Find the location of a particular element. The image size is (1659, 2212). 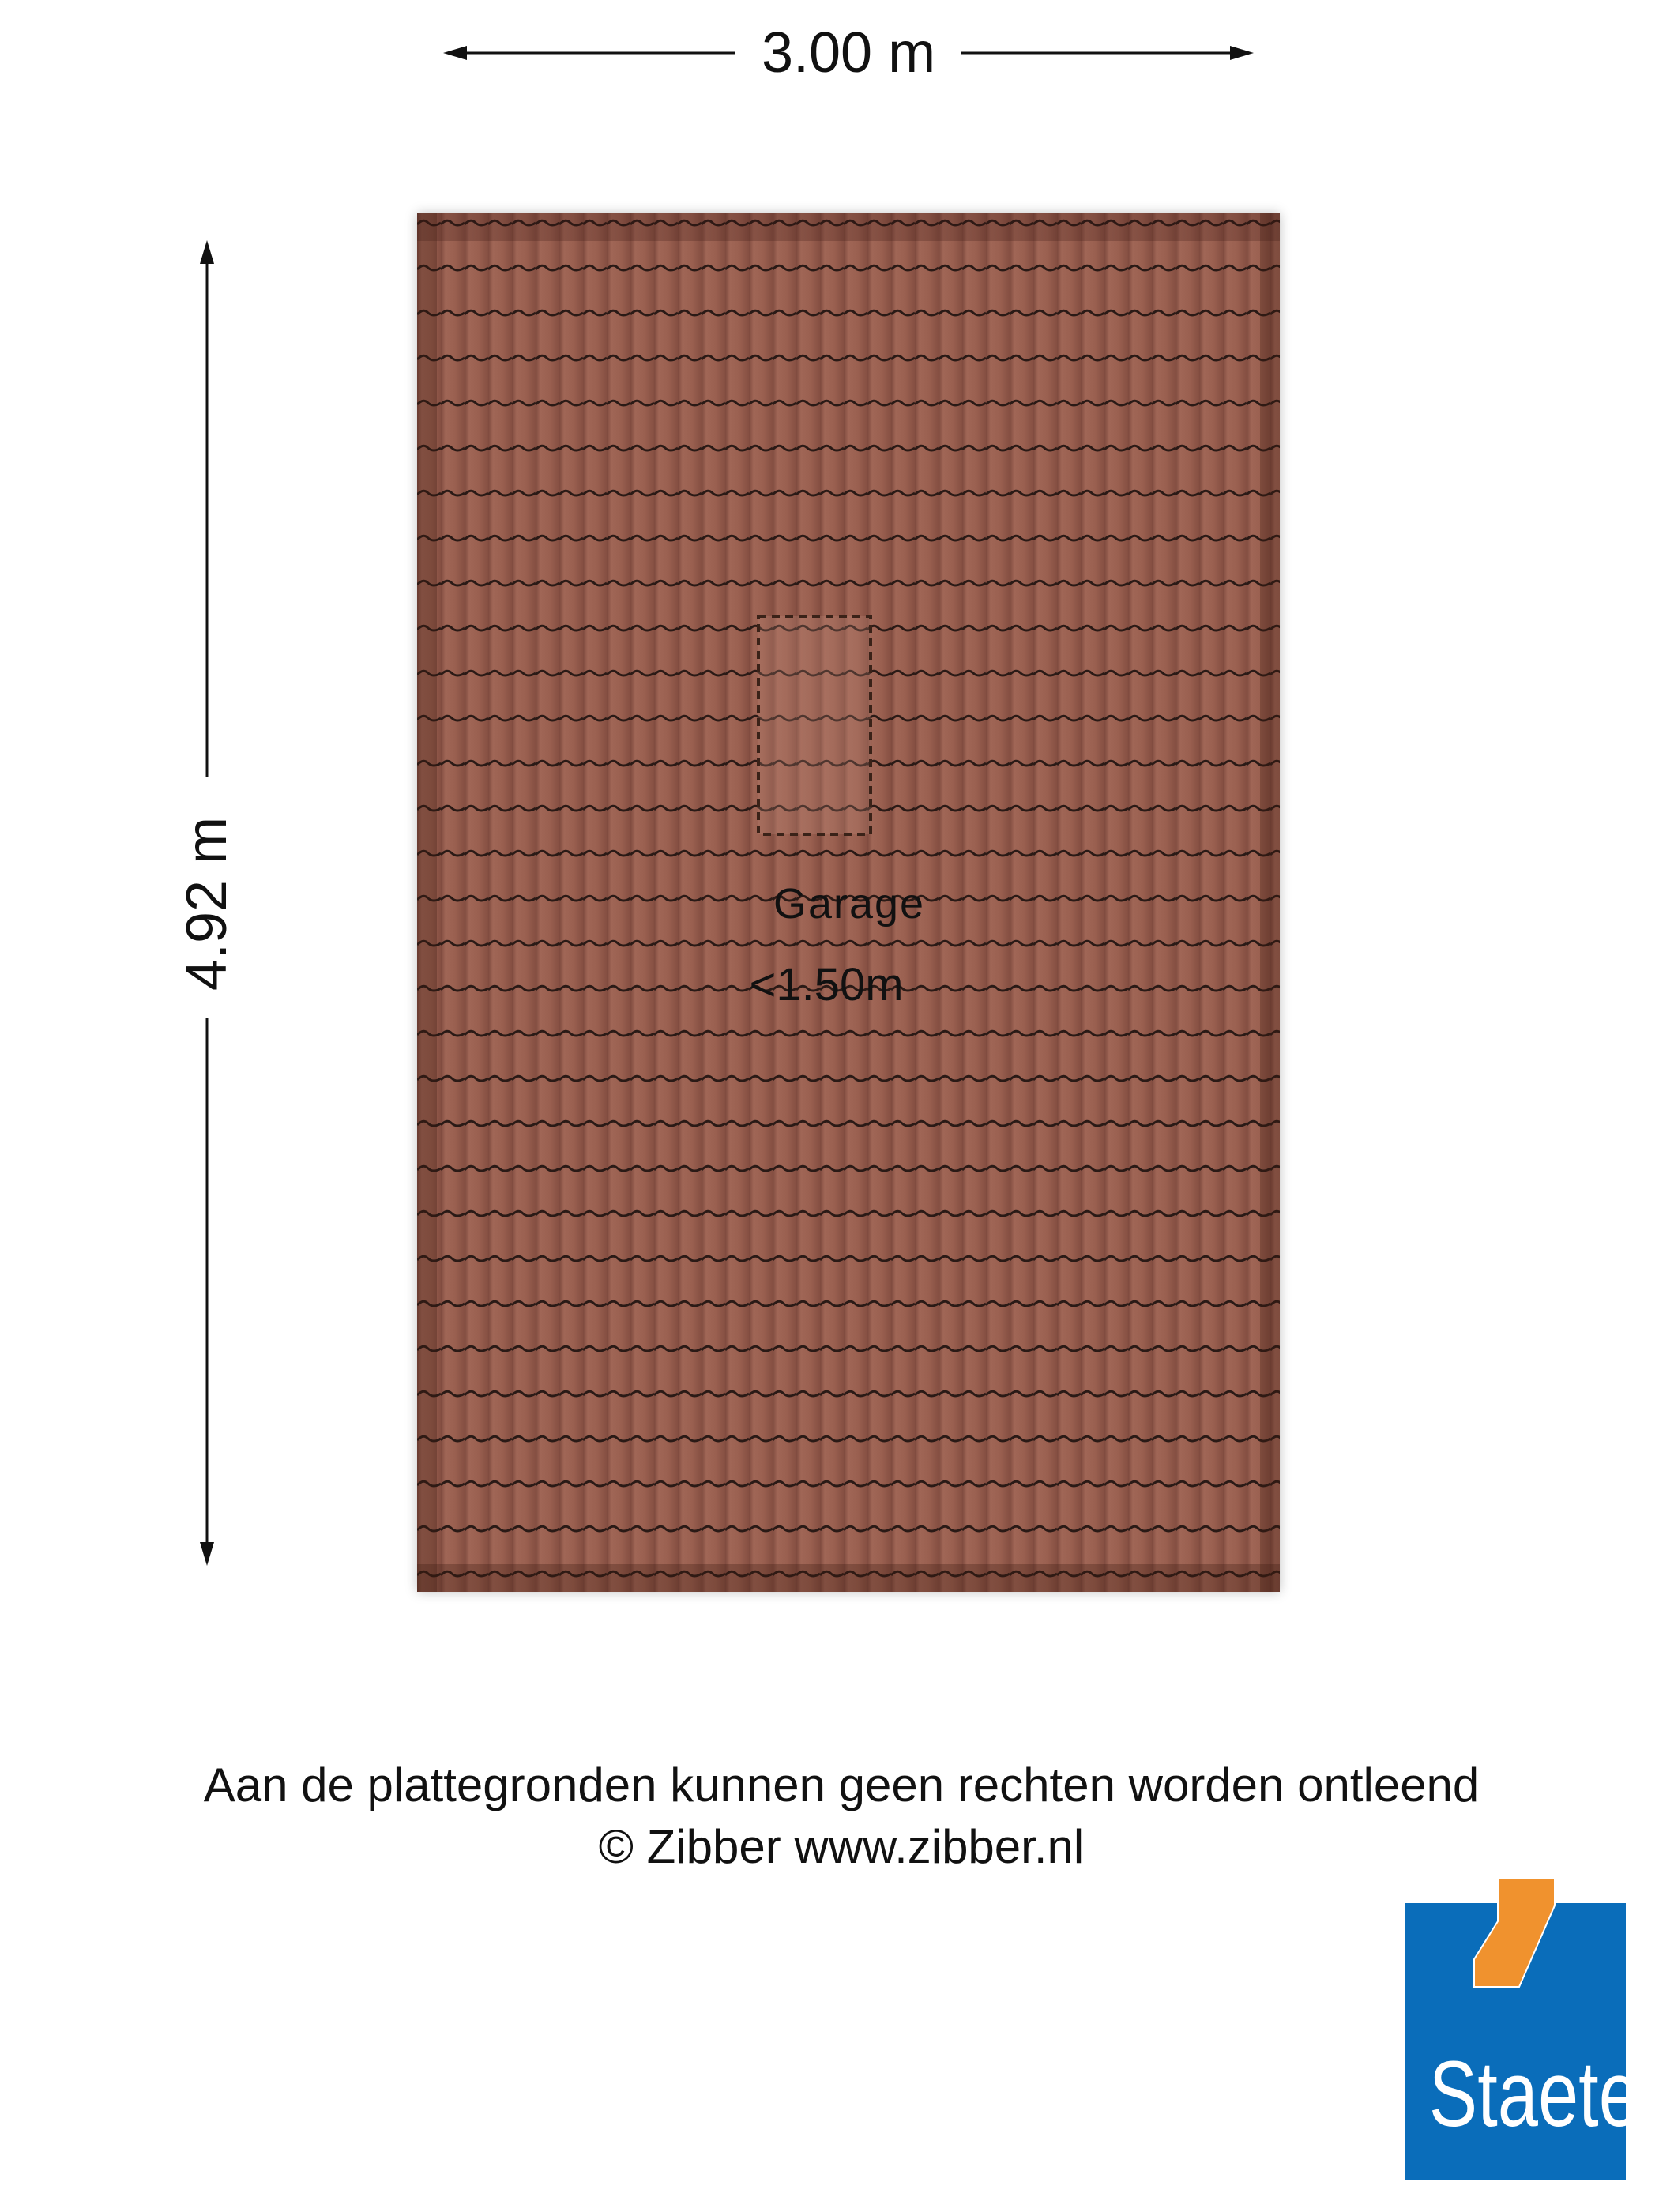

height-label: 4.92 m is located at coordinates (207, 904).